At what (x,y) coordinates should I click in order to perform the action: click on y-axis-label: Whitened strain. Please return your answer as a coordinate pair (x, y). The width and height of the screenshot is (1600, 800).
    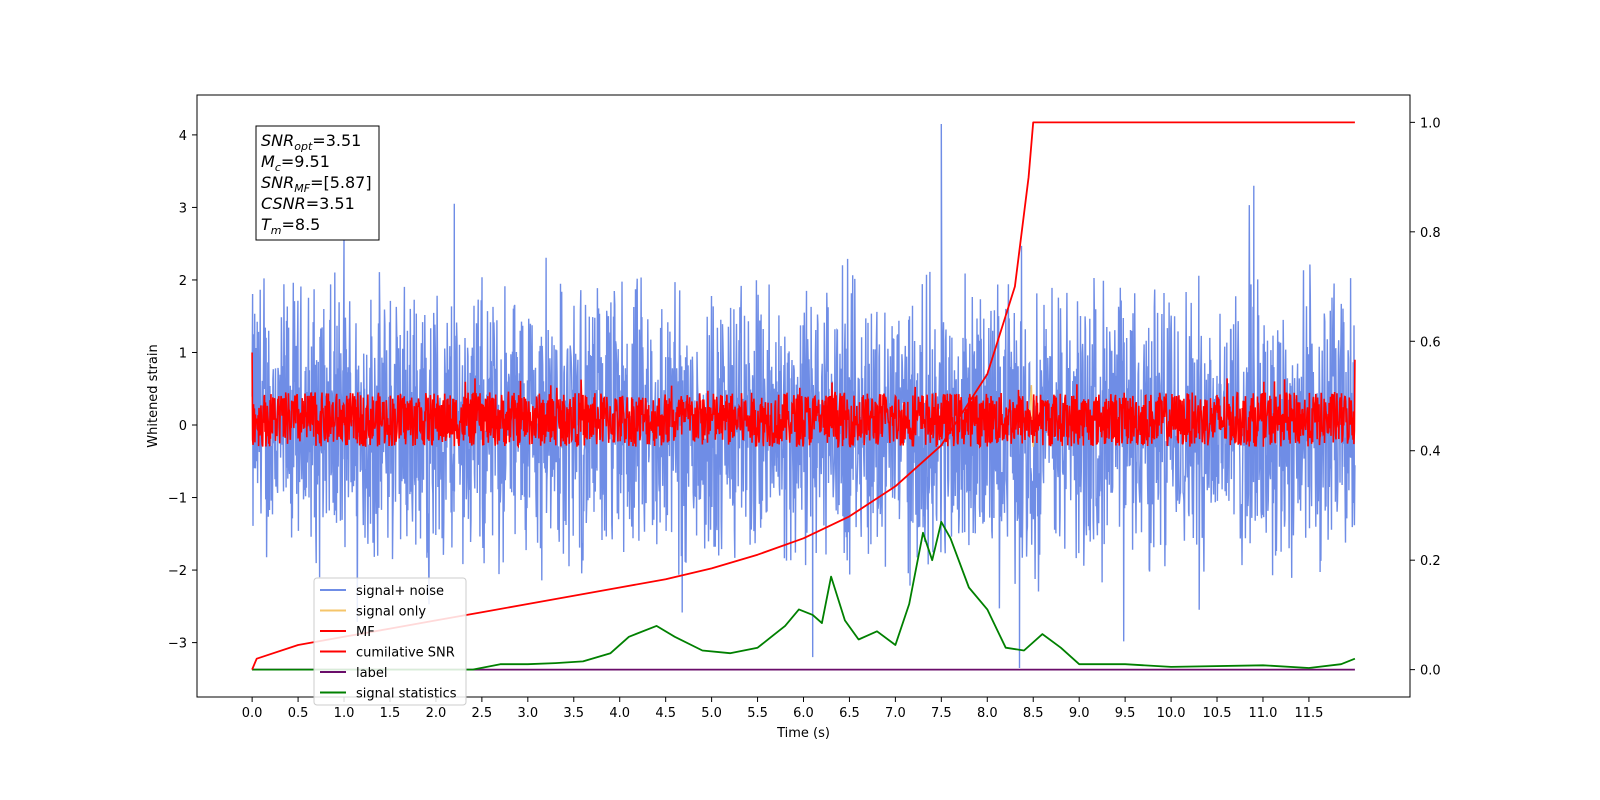
    Looking at the image, I should click on (153, 395).